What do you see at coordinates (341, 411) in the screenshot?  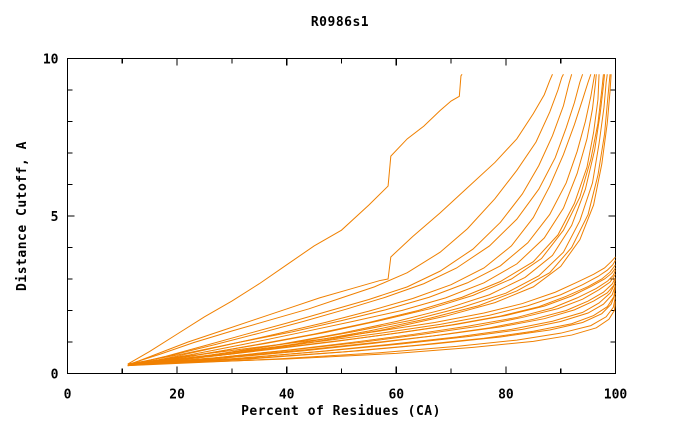 I see `x-axis-title: Percent of Residues (CA)` at bounding box center [341, 411].